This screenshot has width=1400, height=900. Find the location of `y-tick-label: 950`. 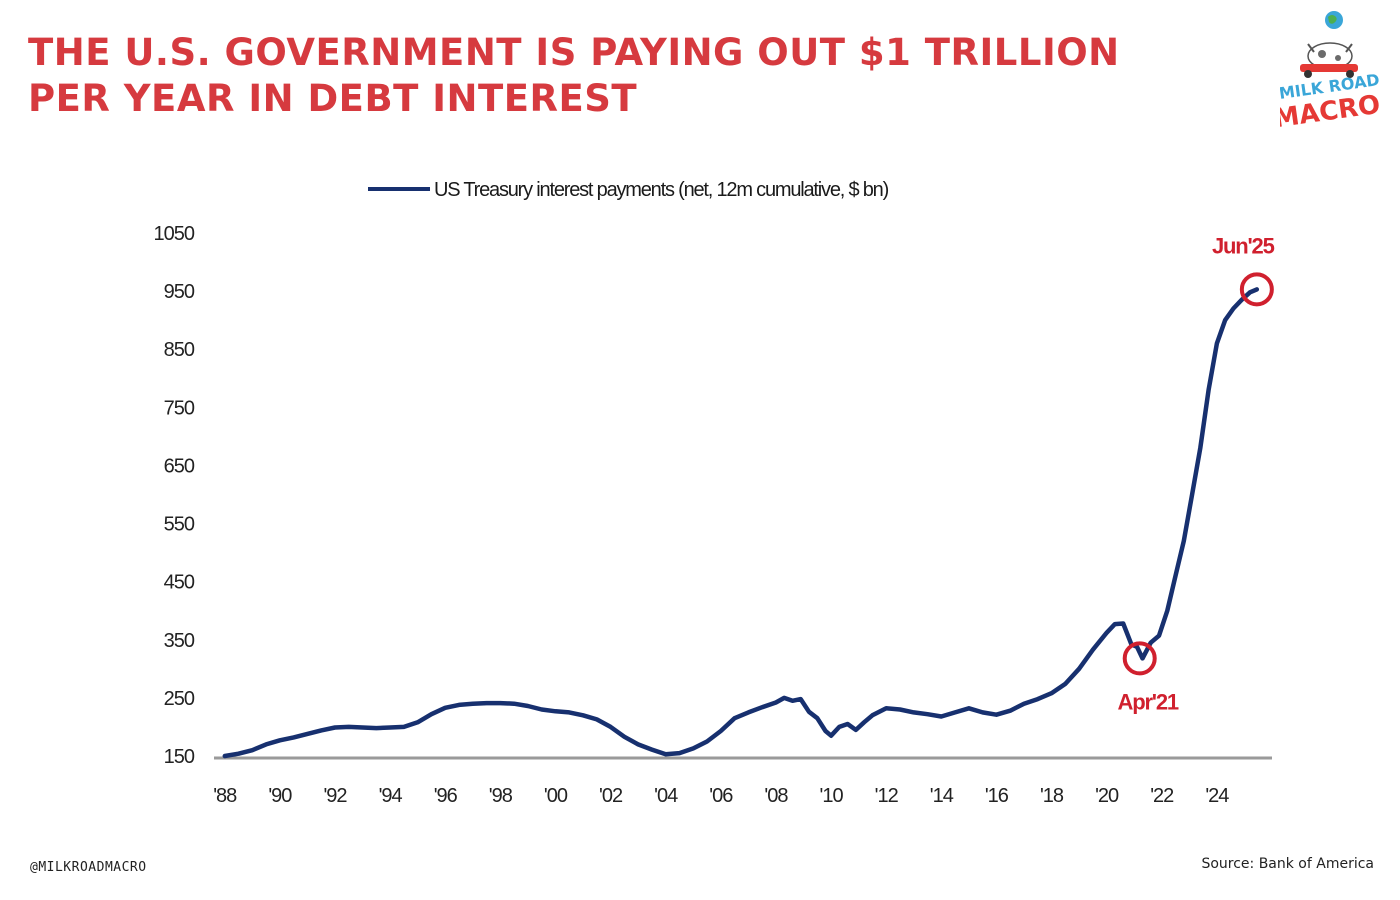

y-tick-label: 950 is located at coordinates (179, 292).